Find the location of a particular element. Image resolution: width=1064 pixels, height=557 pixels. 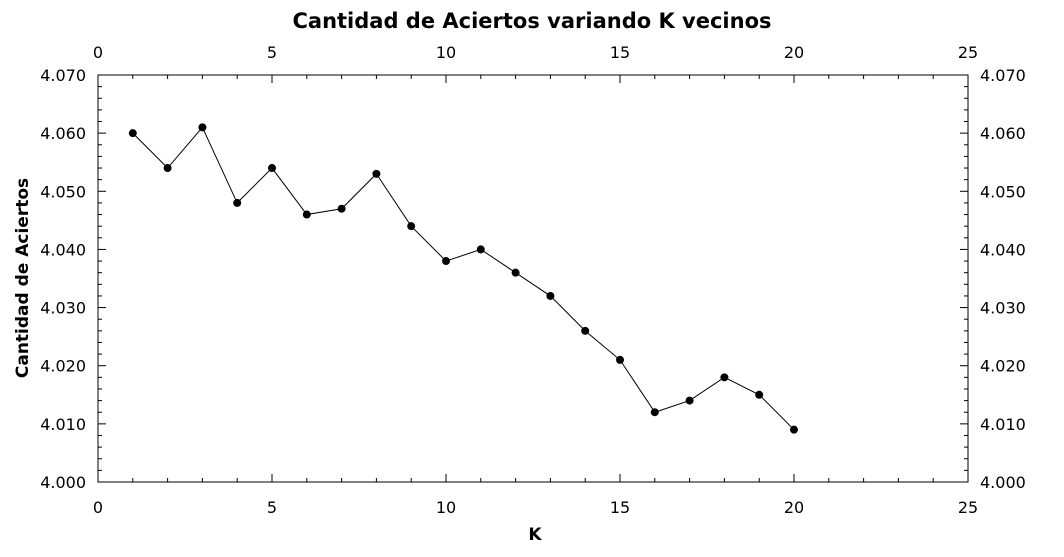

x-tick-label-top: 0 is located at coordinates (98, 52).